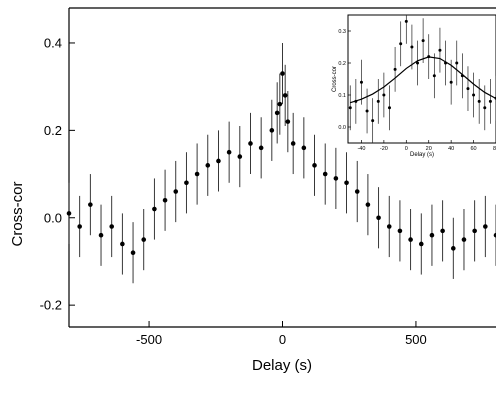  I want to click on inset-x-tick-label: -20, so click(384, 149).